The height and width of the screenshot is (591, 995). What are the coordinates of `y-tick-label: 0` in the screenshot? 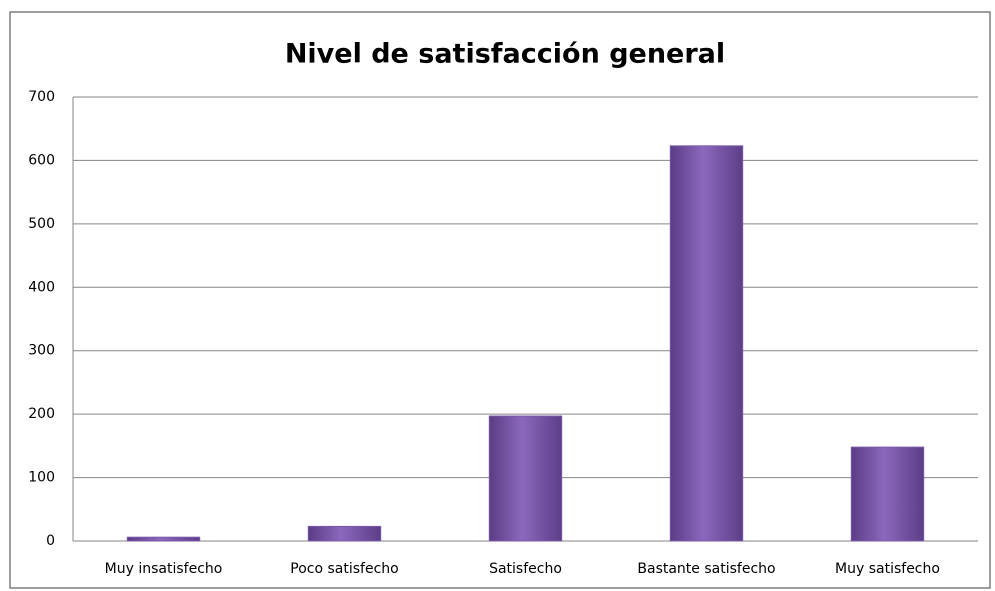 It's located at (50, 541).